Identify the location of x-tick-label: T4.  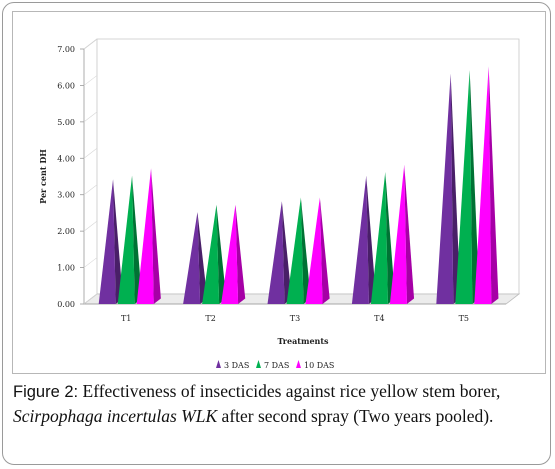
(379, 318).